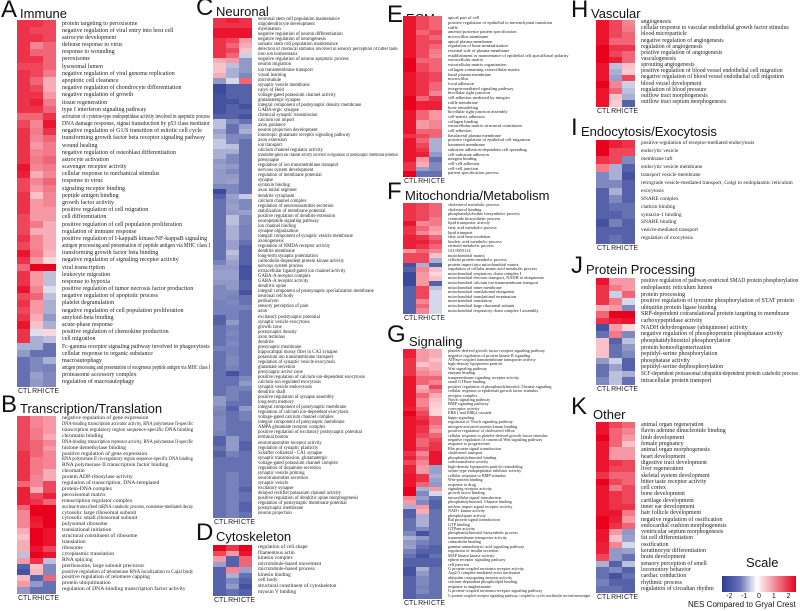 The image size is (800, 611). I want to click on column-labels: CTL RHI CTE, so click(234, 600).